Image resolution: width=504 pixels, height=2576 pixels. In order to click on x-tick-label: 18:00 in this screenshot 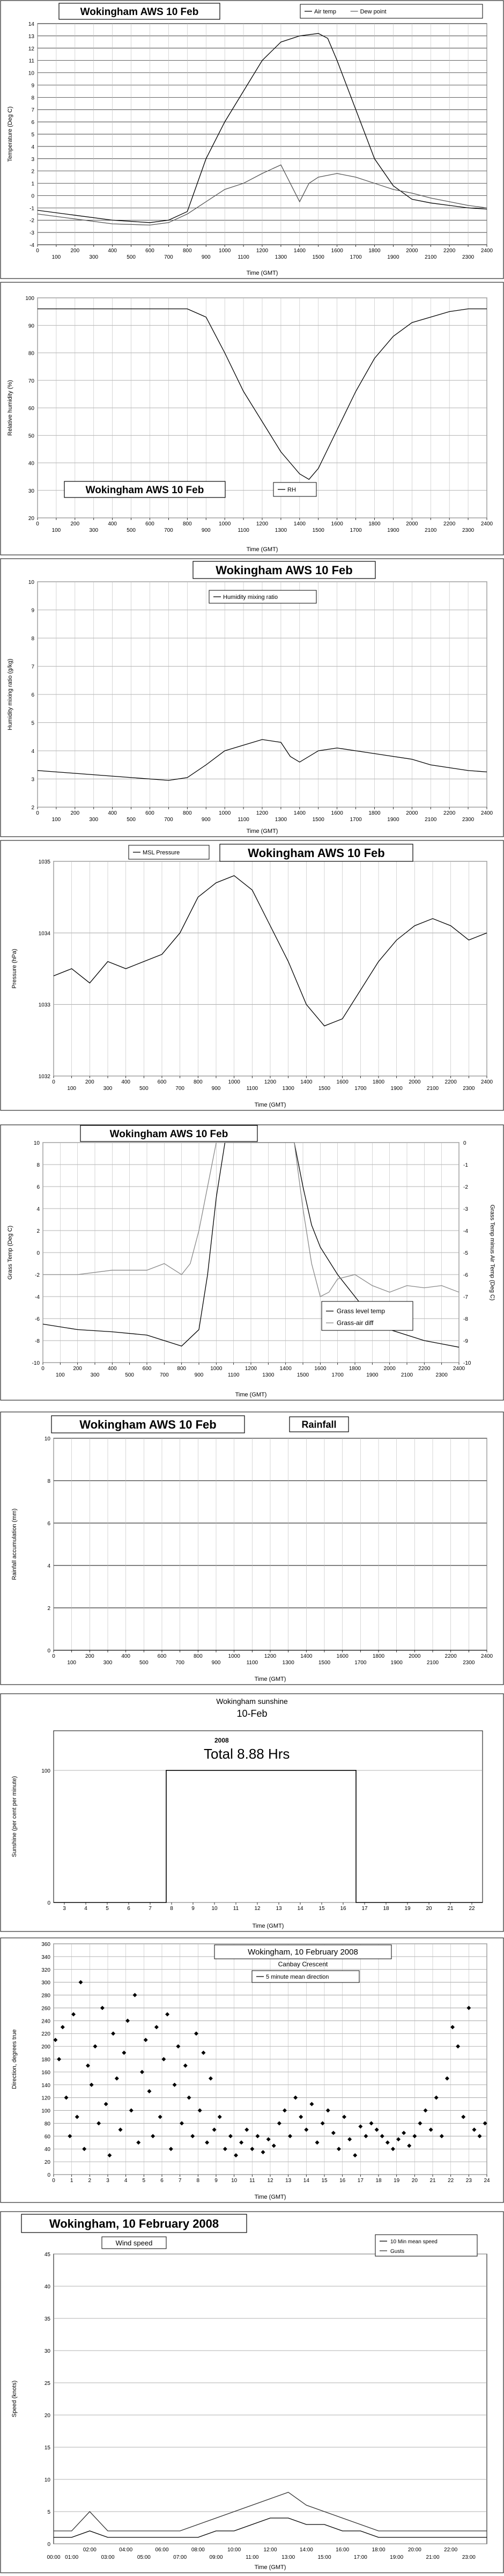, I will do `click(378, 2550)`.